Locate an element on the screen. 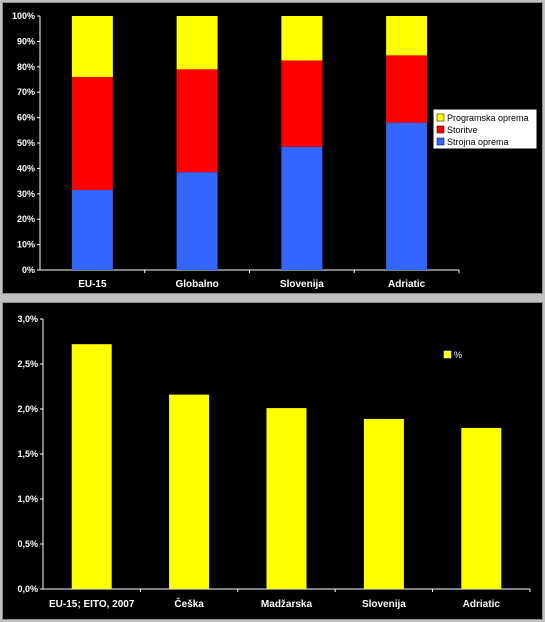 Image resolution: width=545 pixels, height=622 pixels. y-tick-label: 70% is located at coordinates (26, 92).